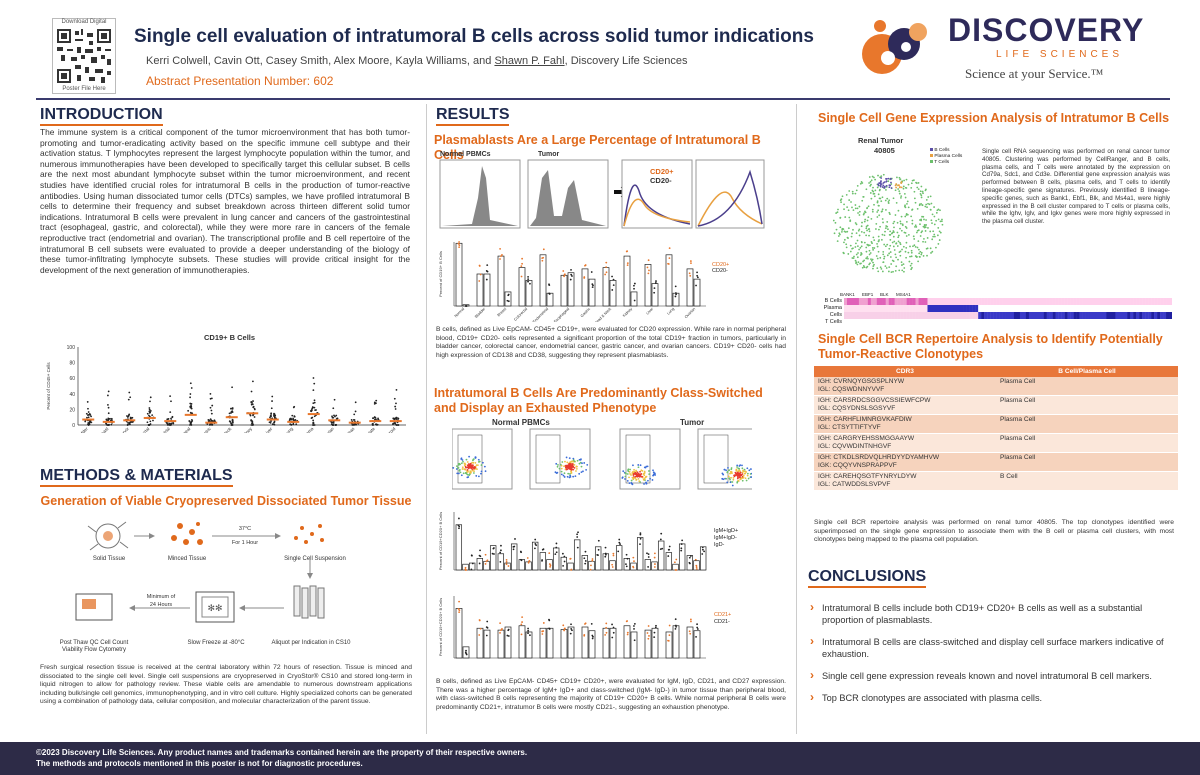  What do you see at coordinates (465, 154) in the screenshot?
I see `normal-pbmcs-label: Normal PBMCs` at bounding box center [465, 154].